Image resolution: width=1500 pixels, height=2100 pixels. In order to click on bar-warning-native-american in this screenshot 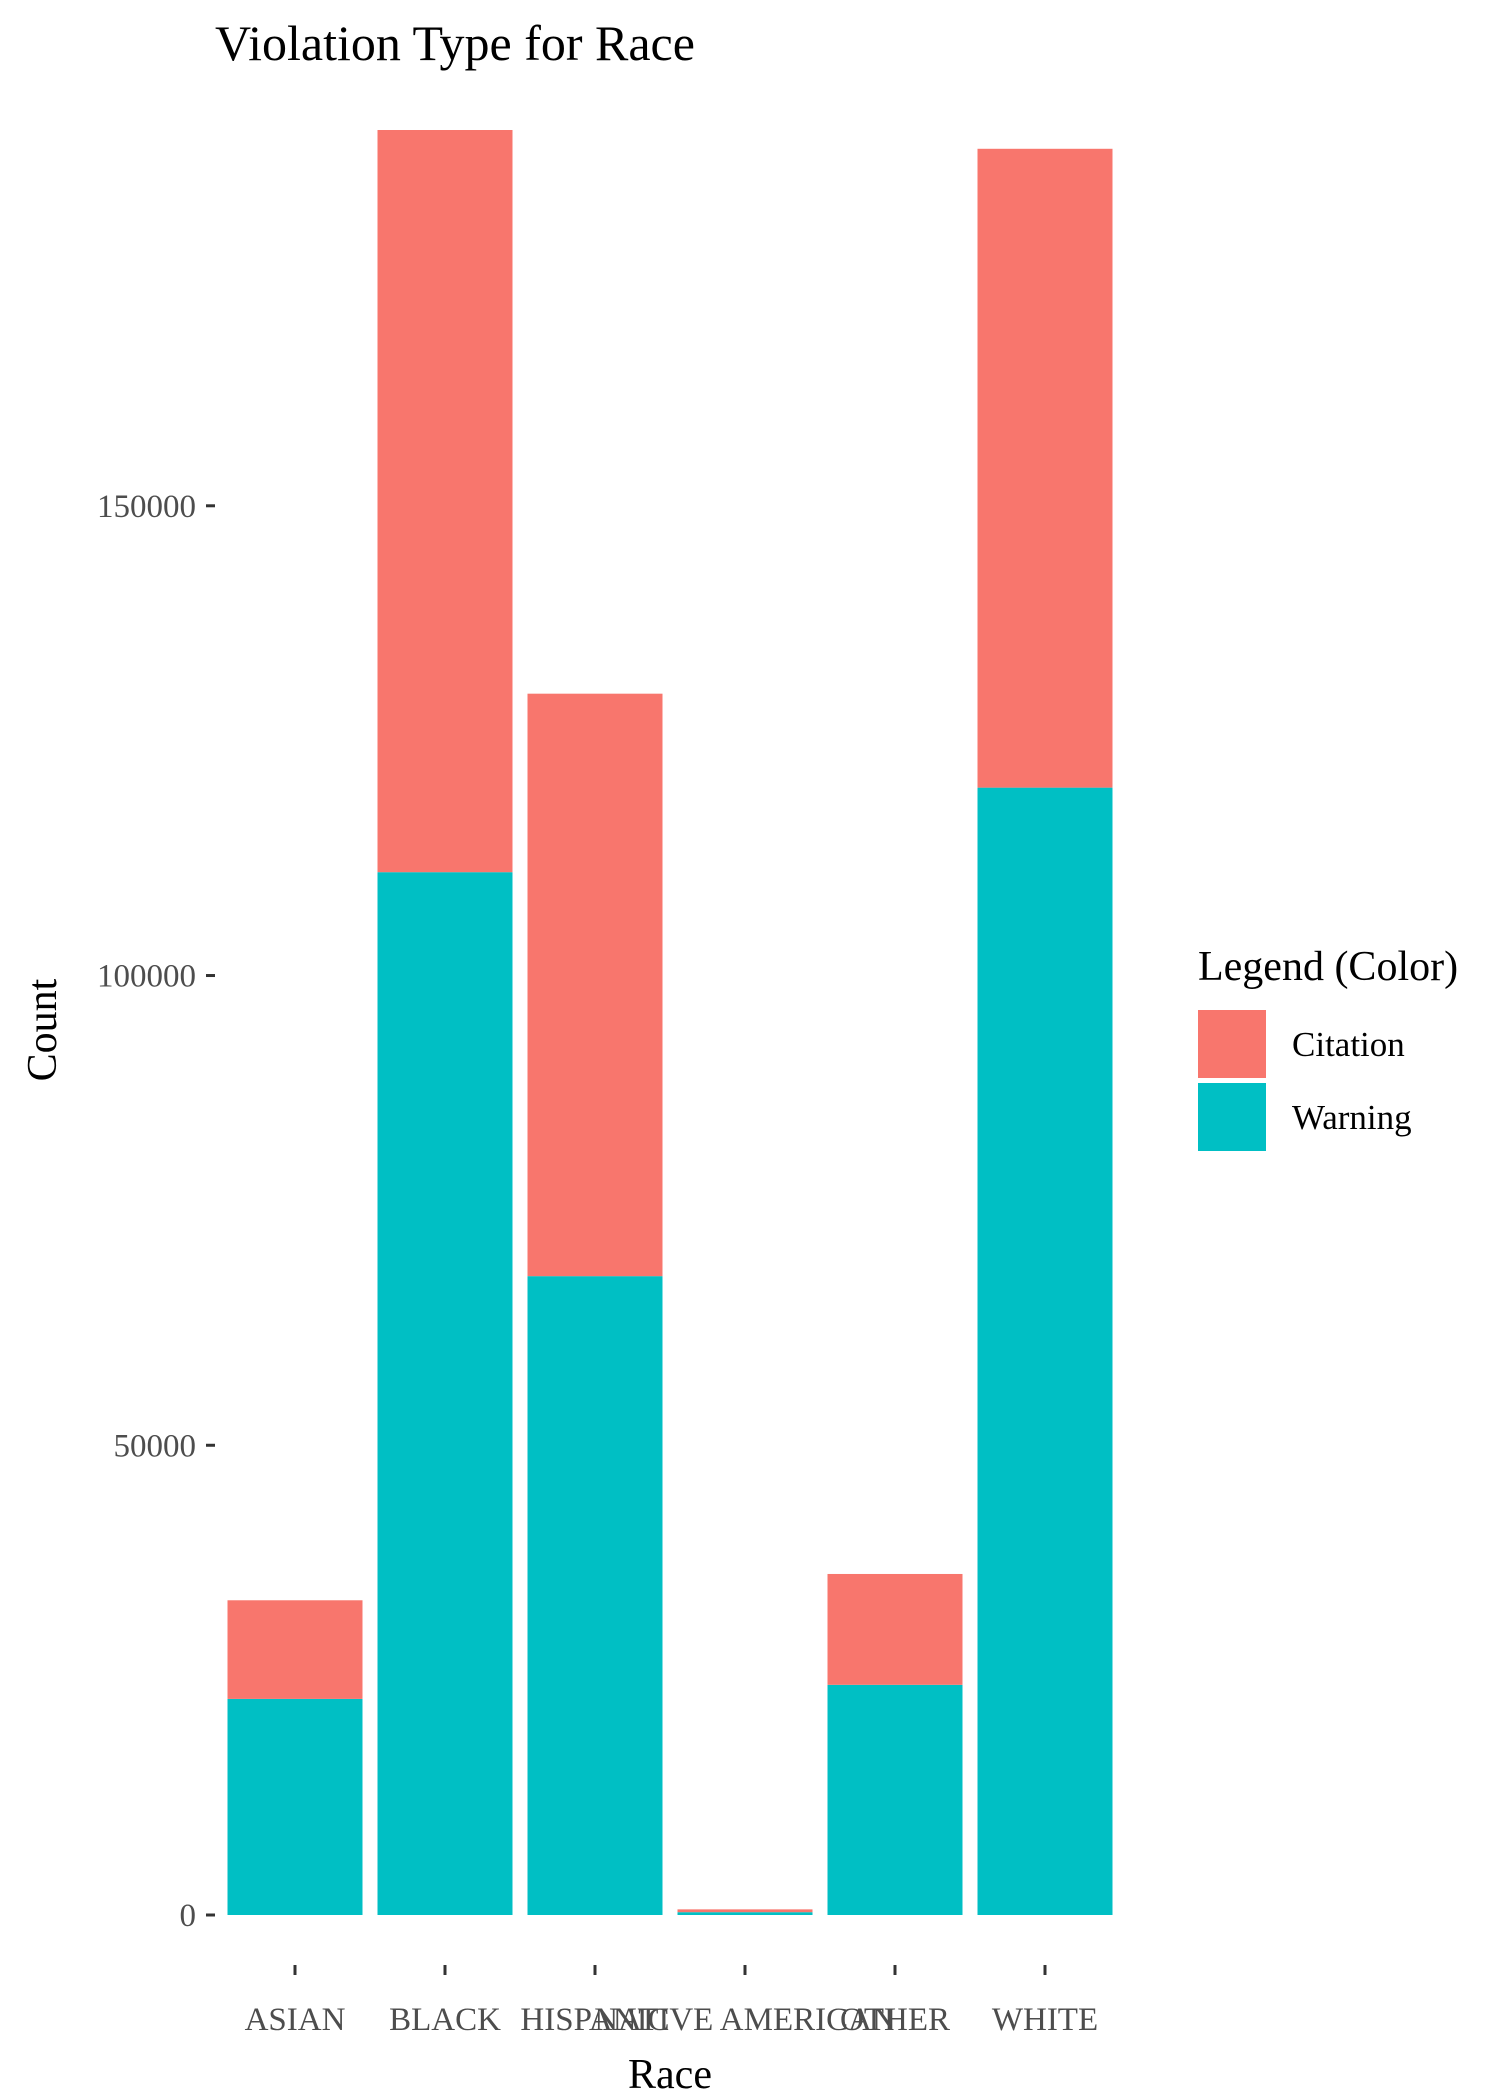, I will do `click(745, 1913)`.